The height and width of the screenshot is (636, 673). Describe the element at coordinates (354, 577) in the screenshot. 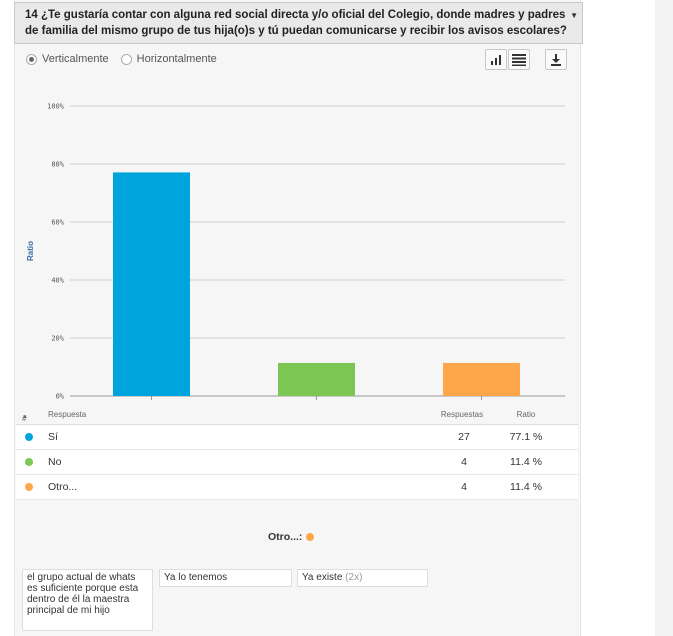

I see `other-answer-3-count: (2x)` at that location.